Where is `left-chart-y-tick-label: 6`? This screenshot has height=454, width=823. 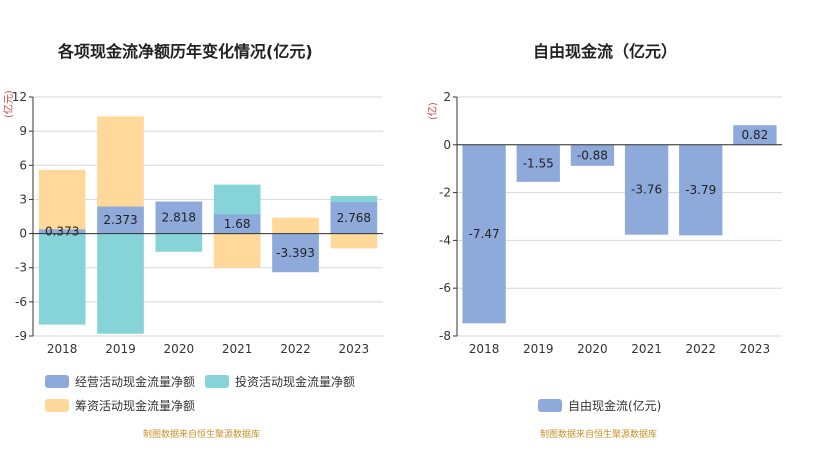
left-chart-y-tick-label: 6 is located at coordinates (23, 165).